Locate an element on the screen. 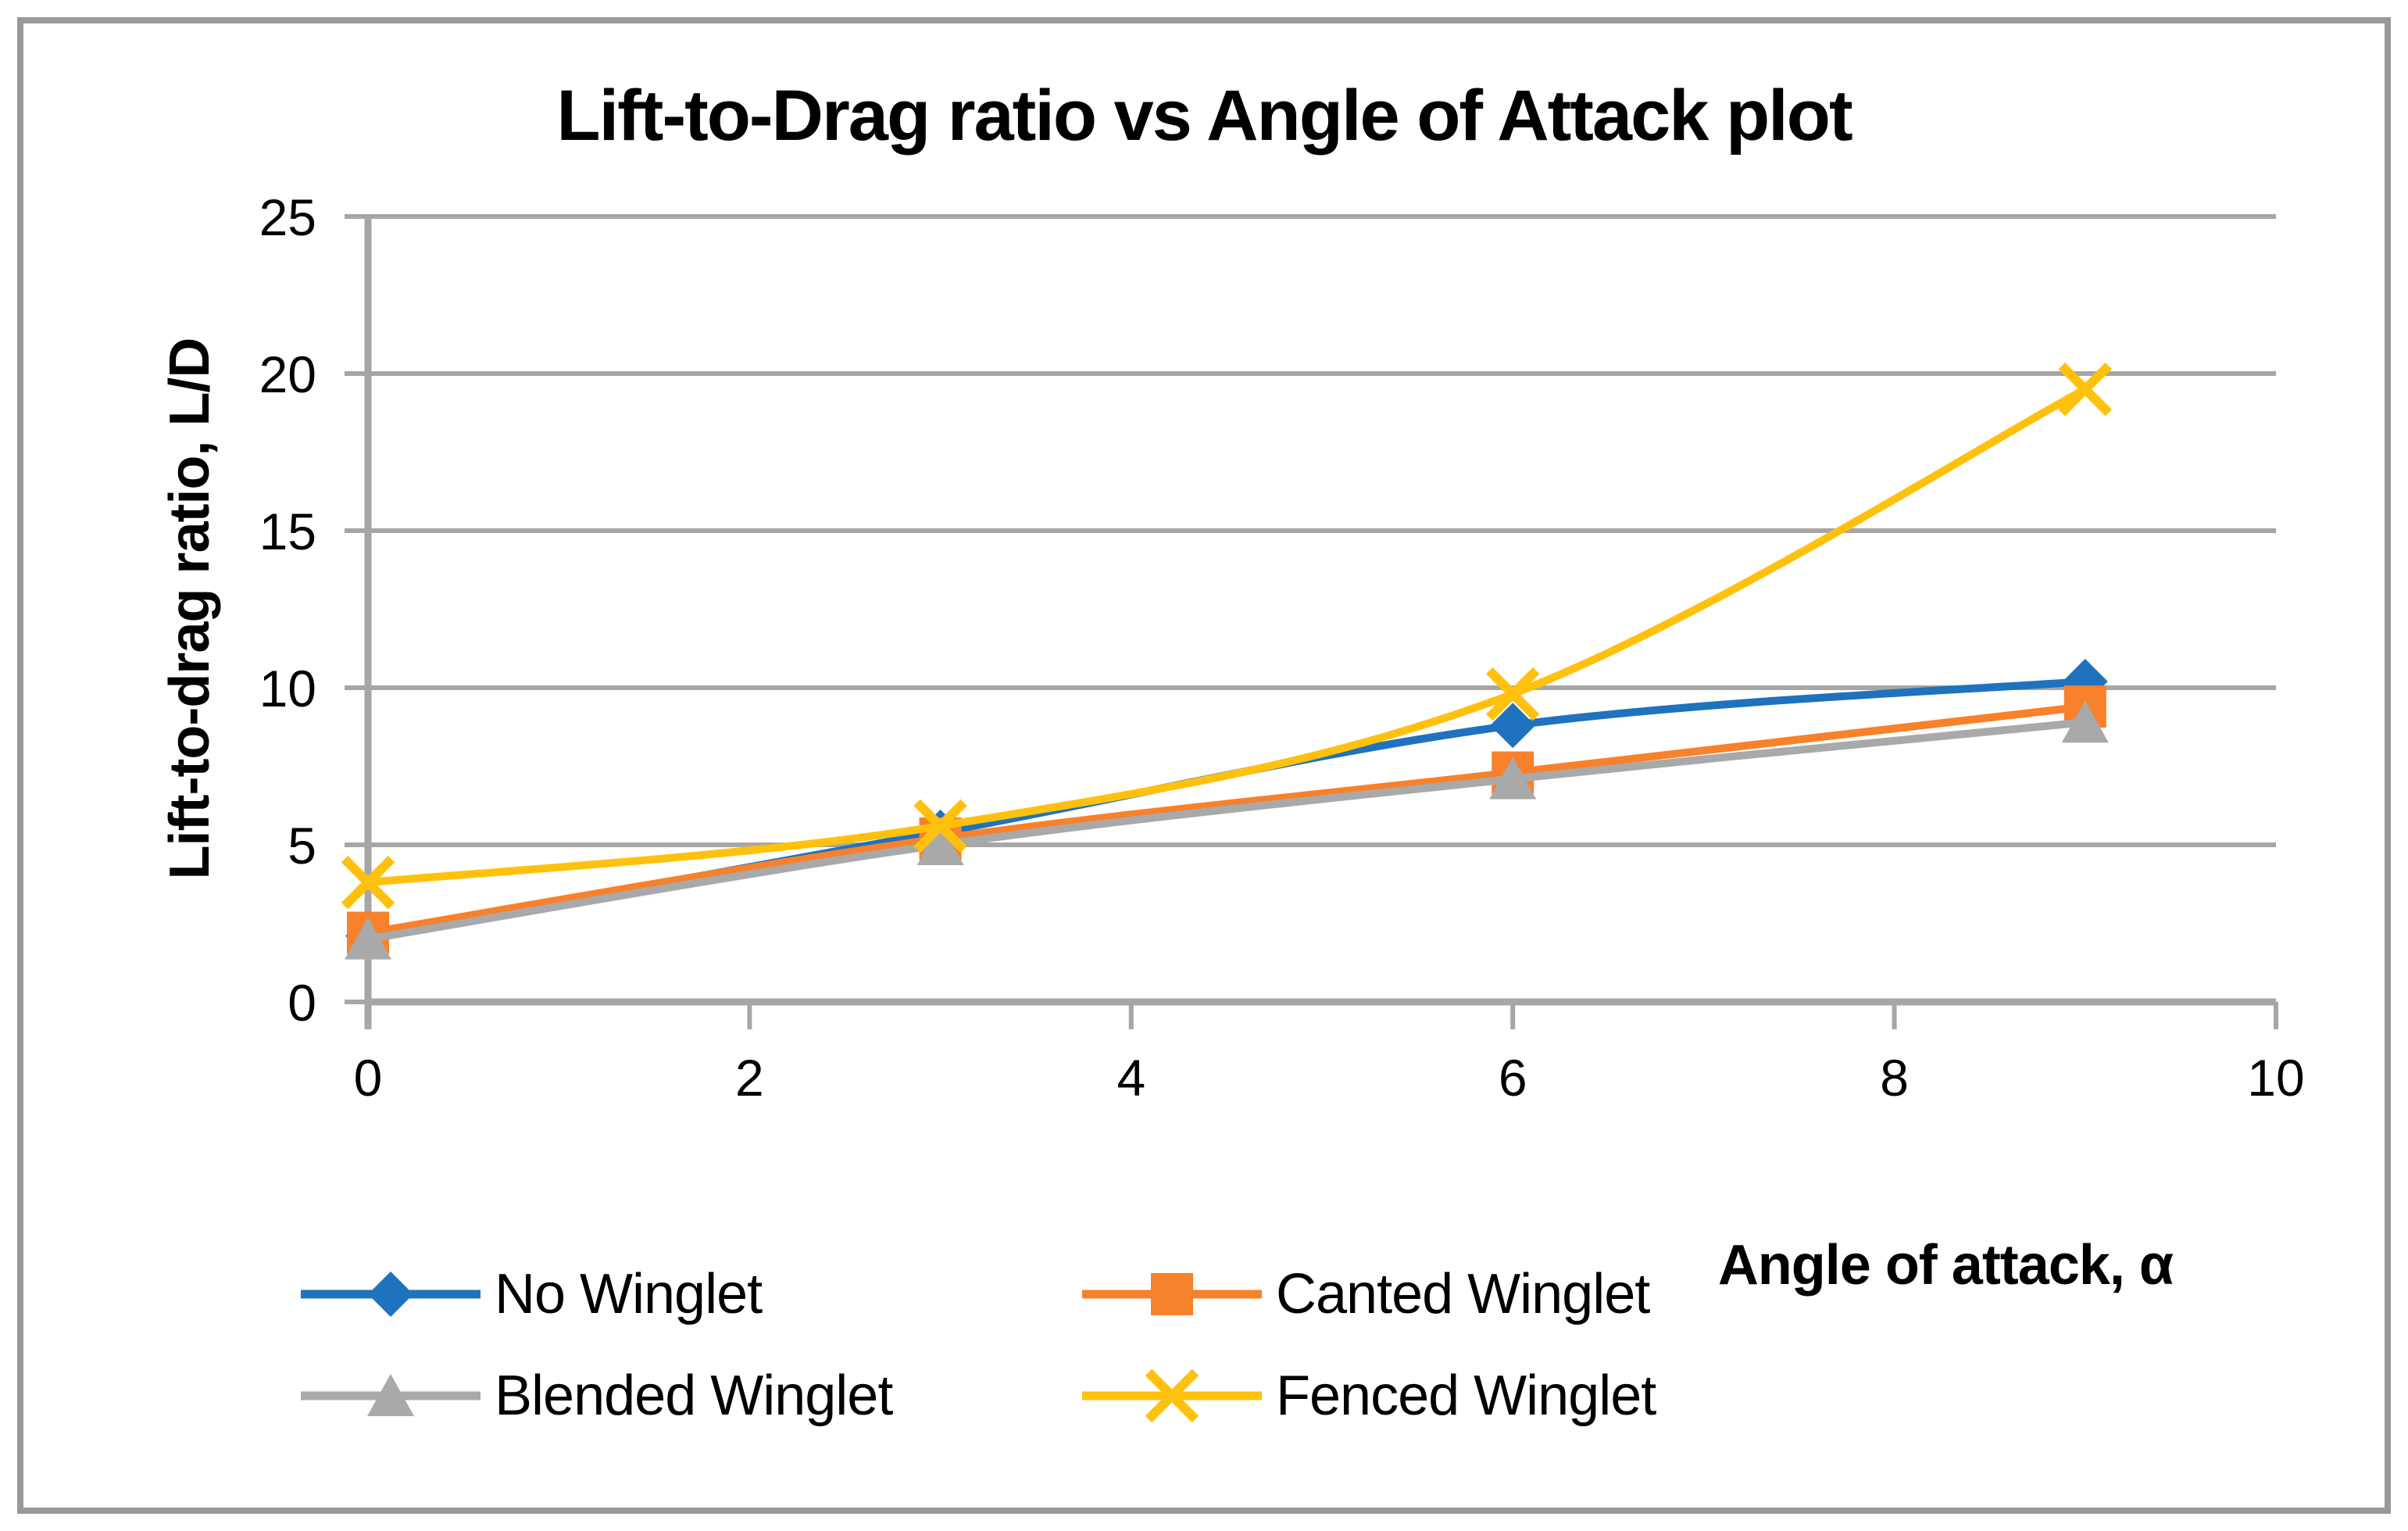  legend-label: Blended Winglet is located at coordinates (694, 1396).